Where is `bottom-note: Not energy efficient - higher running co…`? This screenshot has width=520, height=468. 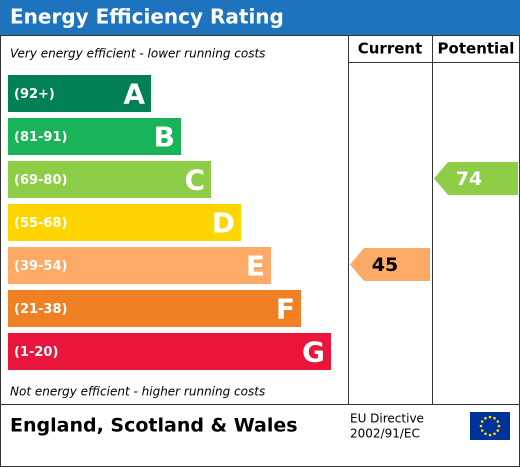
bottom-note: Not energy efficient - higher running co… is located at coordinates (137, 392).